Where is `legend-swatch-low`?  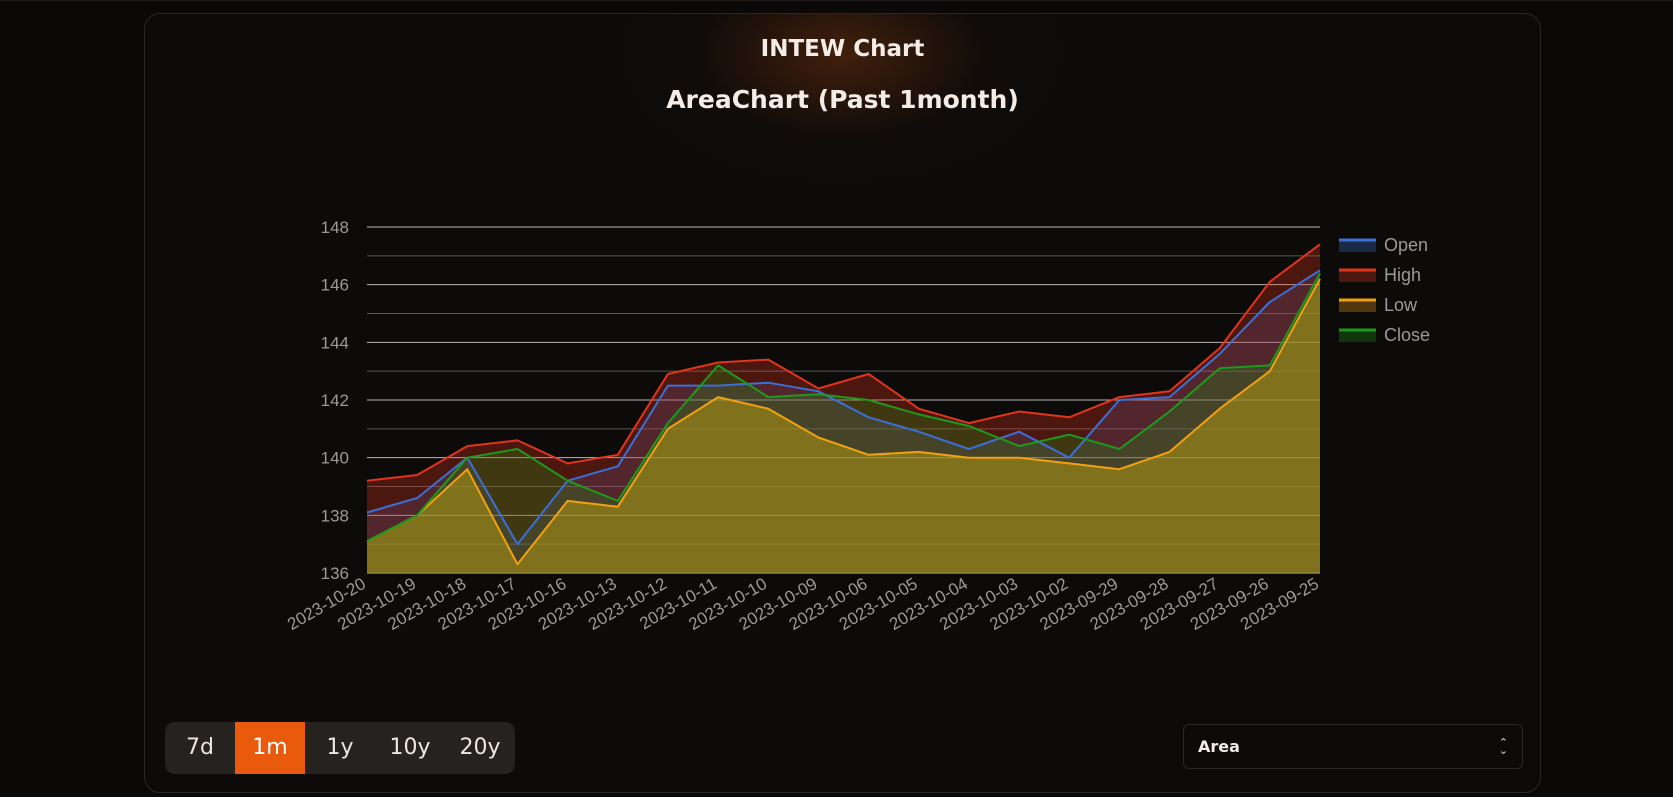
legend-swatch-low is located at coordinates (1357, 306).